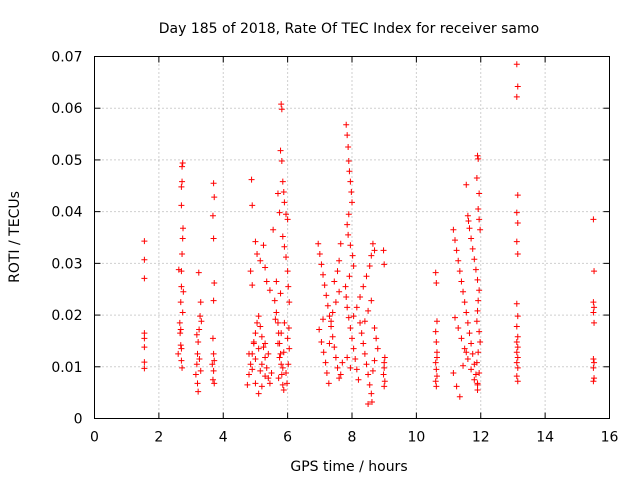 This screenshot has height=480, width=640. I want to click on x-tick-label: 10, so click(416, 438).